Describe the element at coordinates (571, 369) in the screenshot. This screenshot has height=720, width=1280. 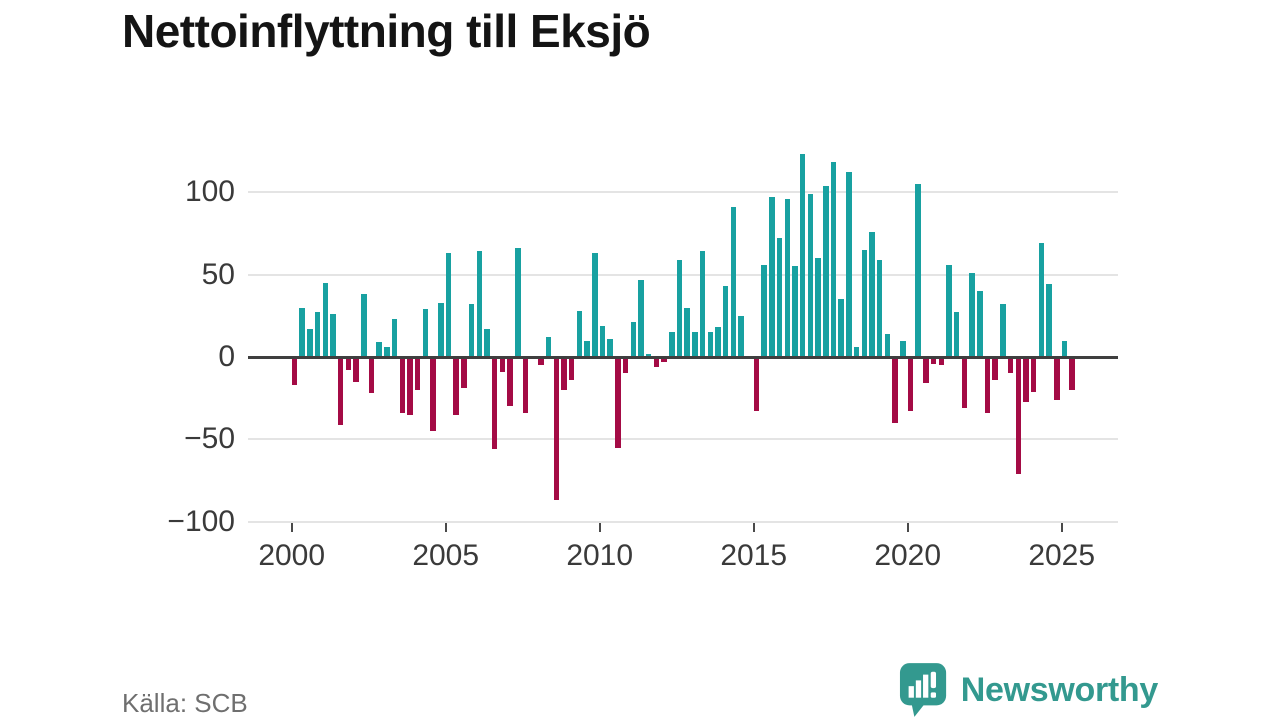
I see `bar-2009-q1` at that location.